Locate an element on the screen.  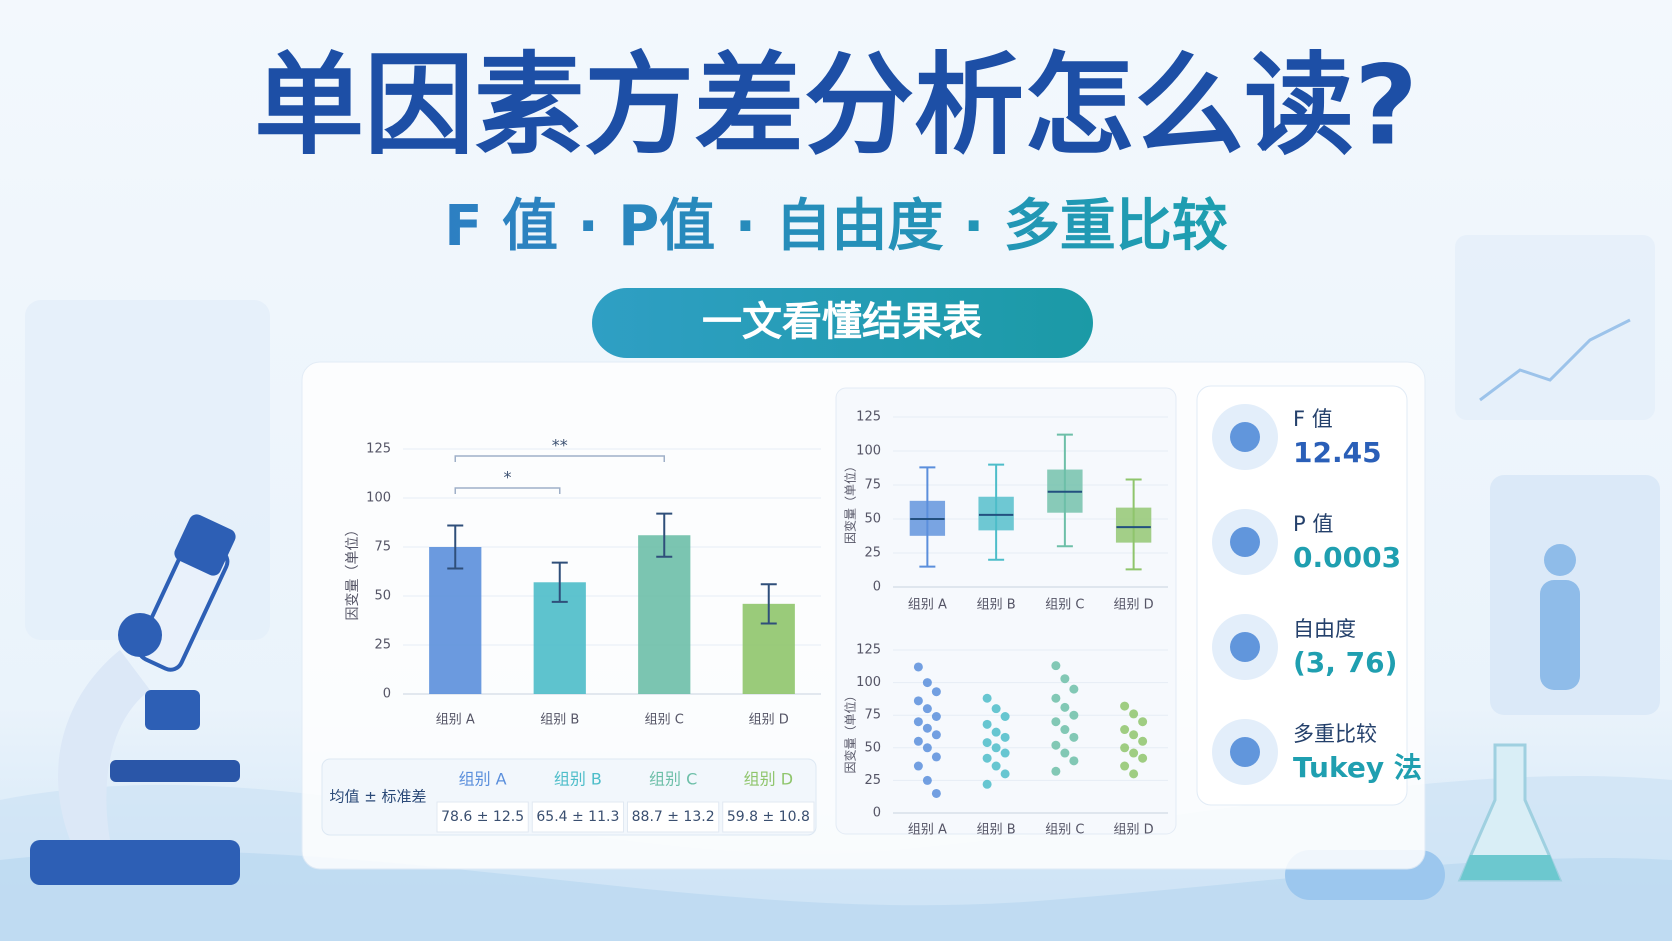
table-cell-text: 88.7 ± 13.2 is located at coordinates (673, 817).